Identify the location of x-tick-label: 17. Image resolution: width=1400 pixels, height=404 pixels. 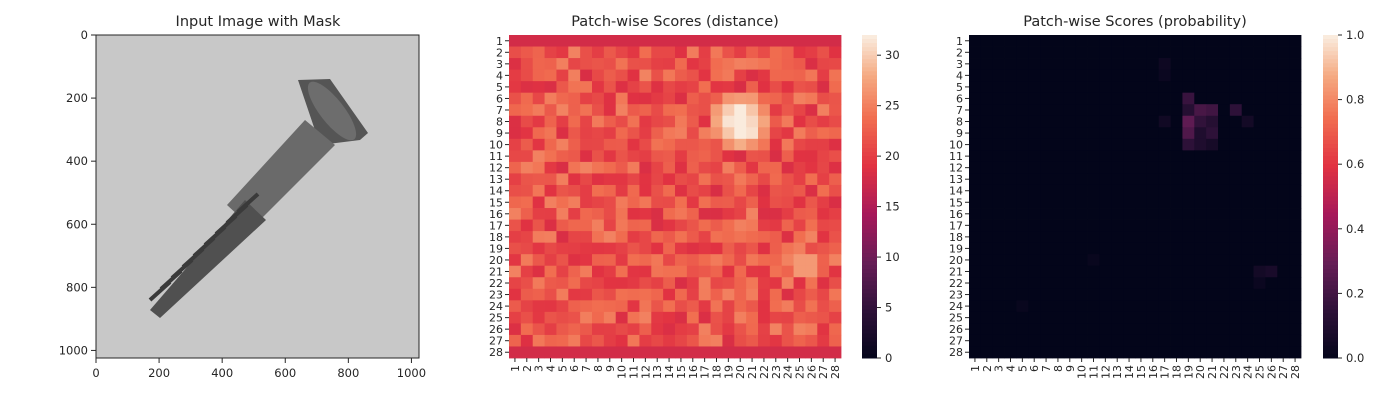
(1165, 372).